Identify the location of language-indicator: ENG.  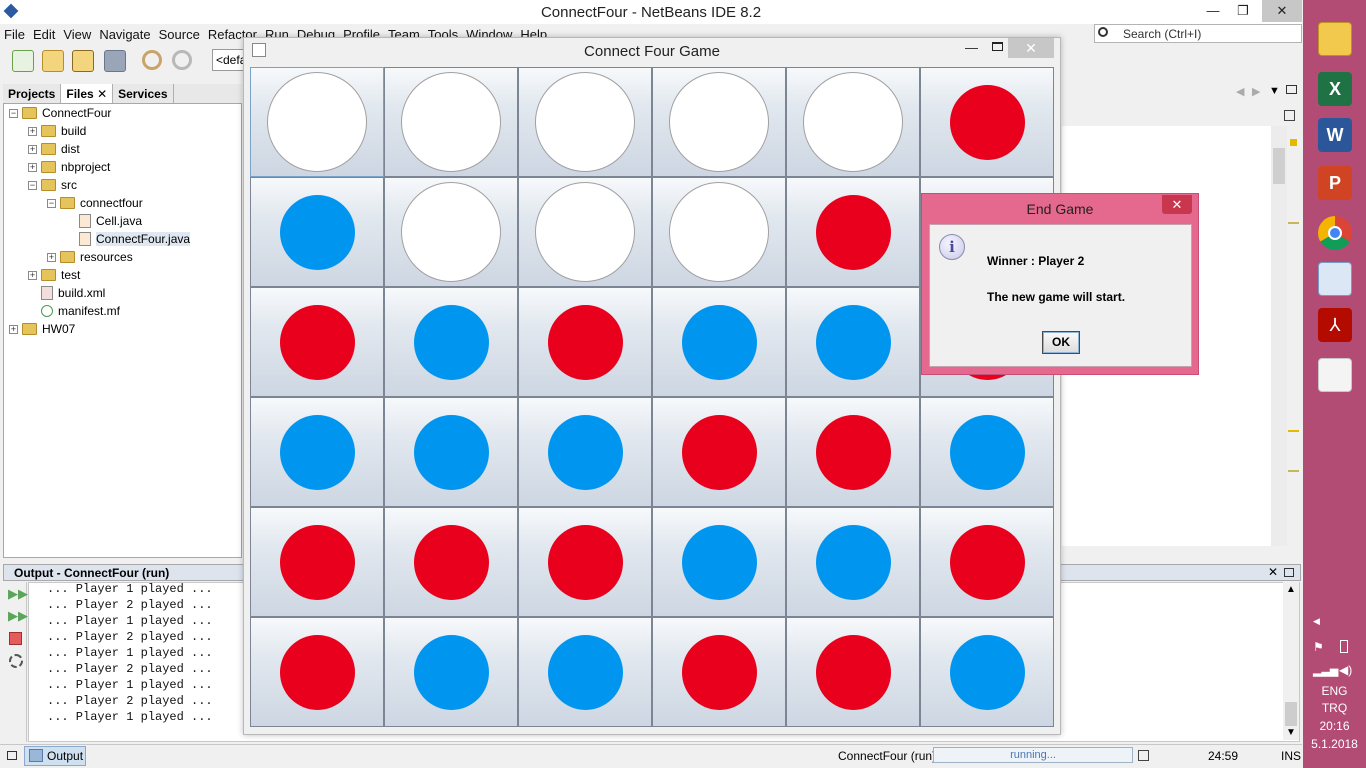
(1334, 691).